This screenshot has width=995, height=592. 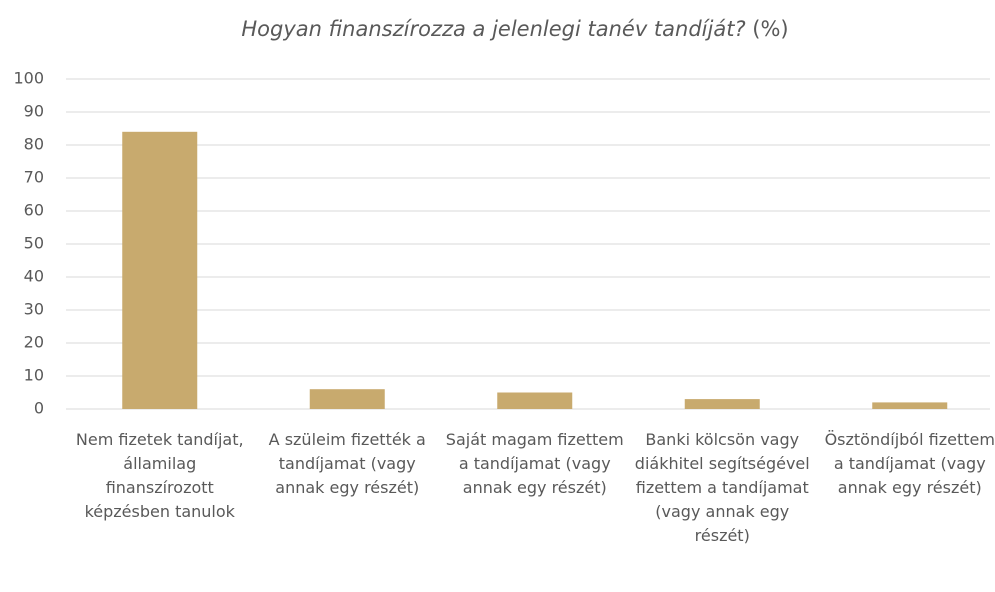 I want to click on y-tick-label: 60, so click(x=34, y=210).